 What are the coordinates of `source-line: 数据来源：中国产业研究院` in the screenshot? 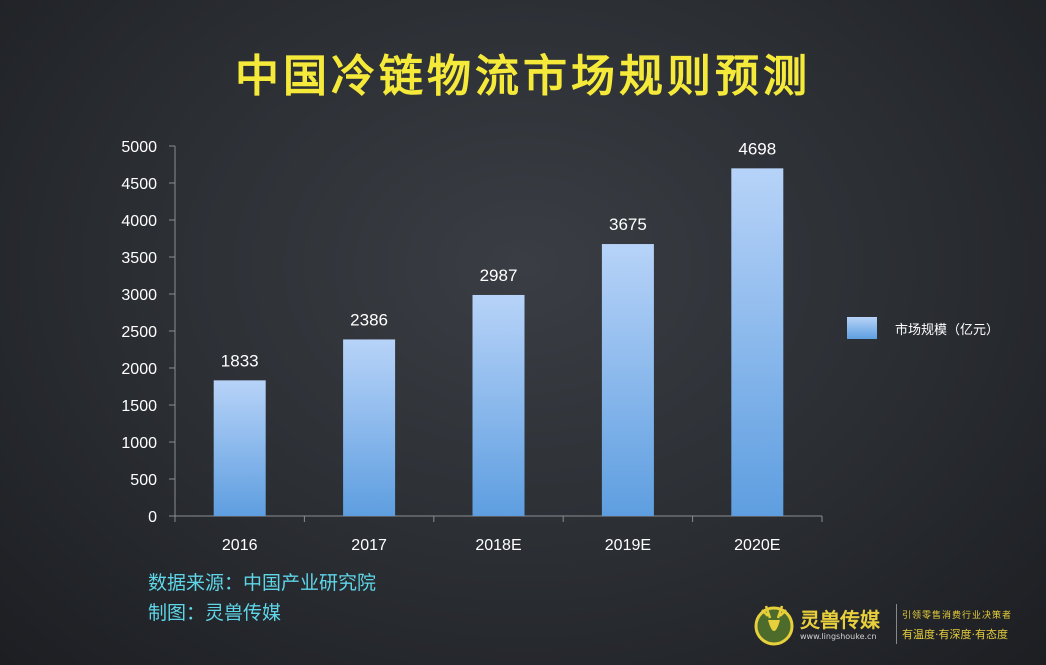 It's located at (262, 583).